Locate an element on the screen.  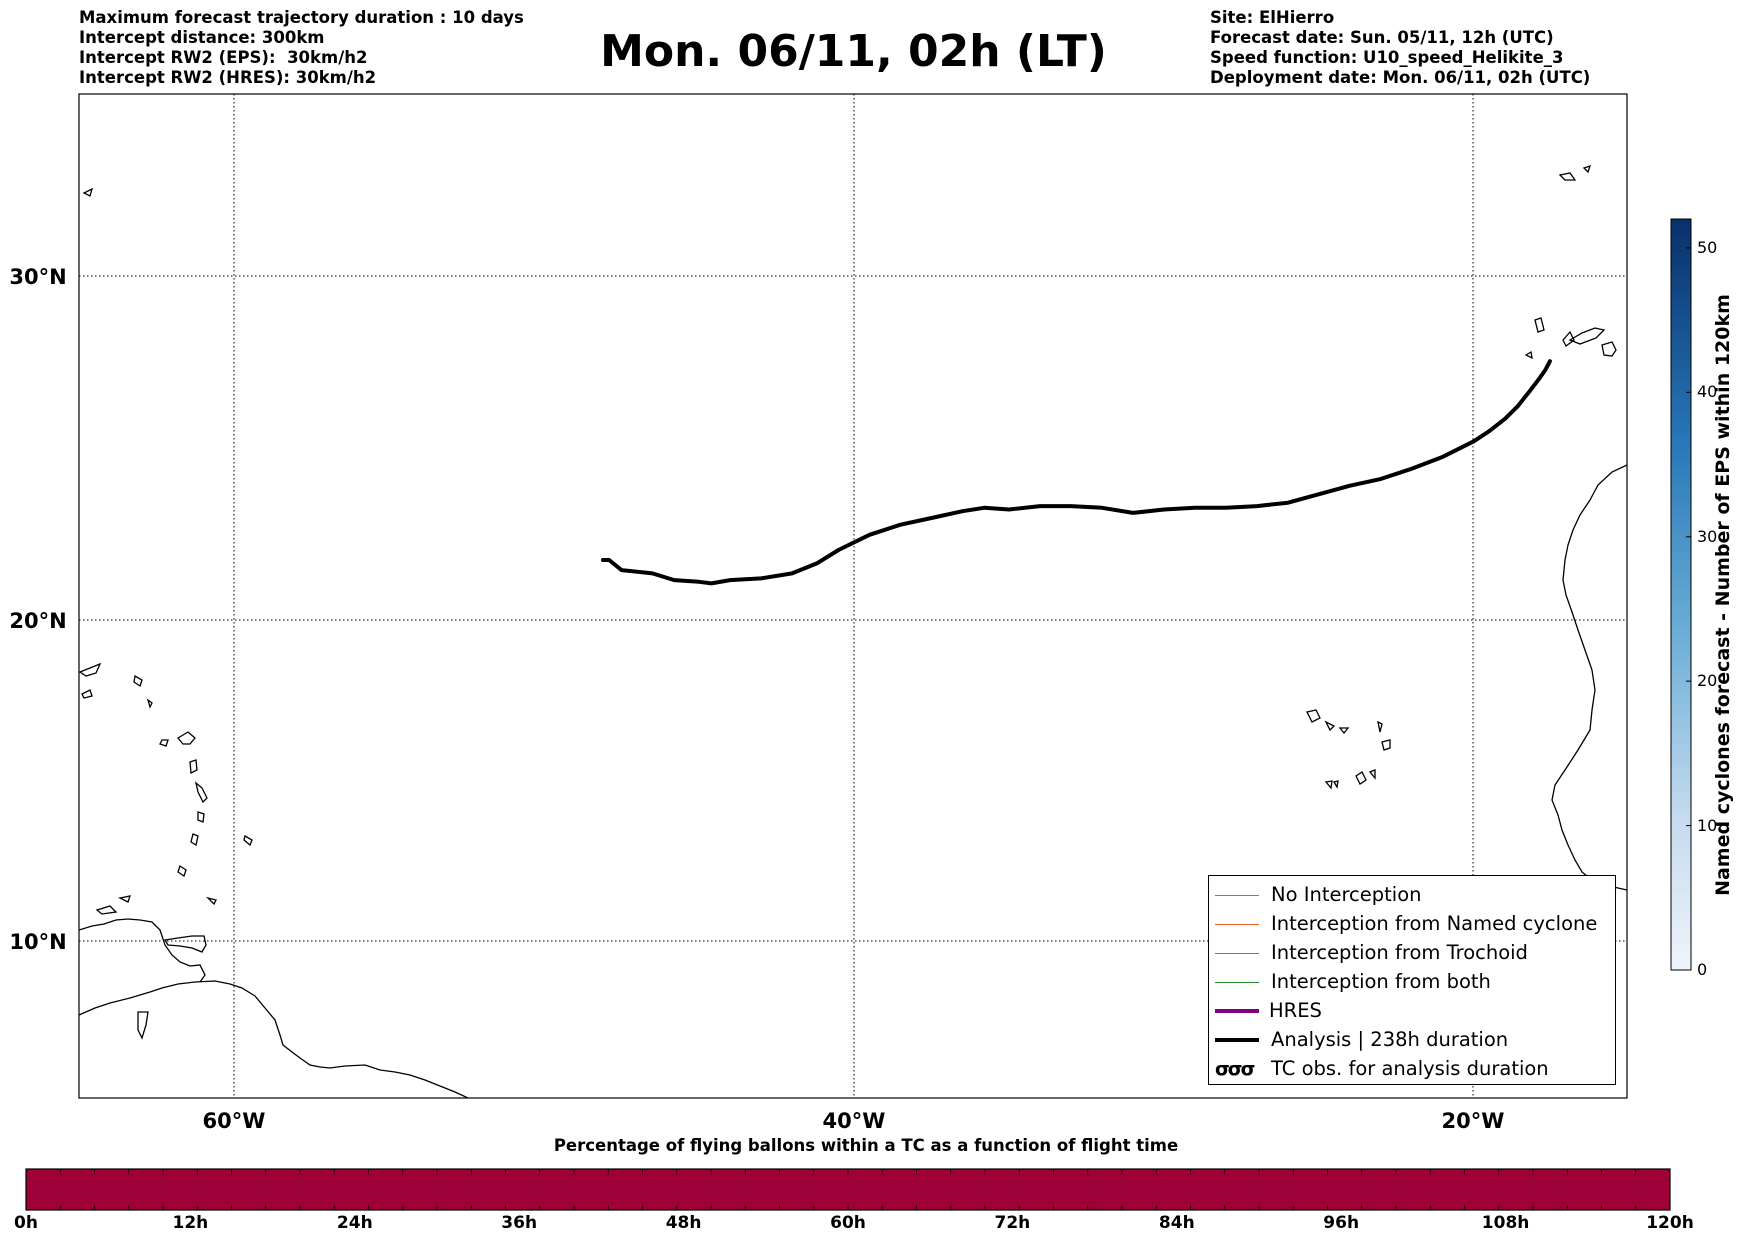
tc-symbol-icon: σσσ is located at coordinates (1235, 1069).